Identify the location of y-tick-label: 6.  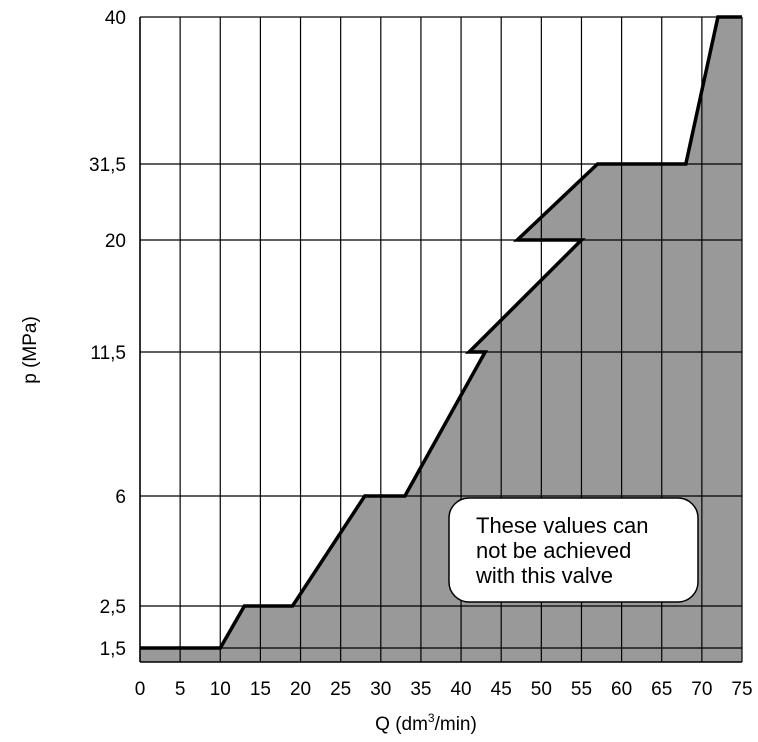
(120, 497).